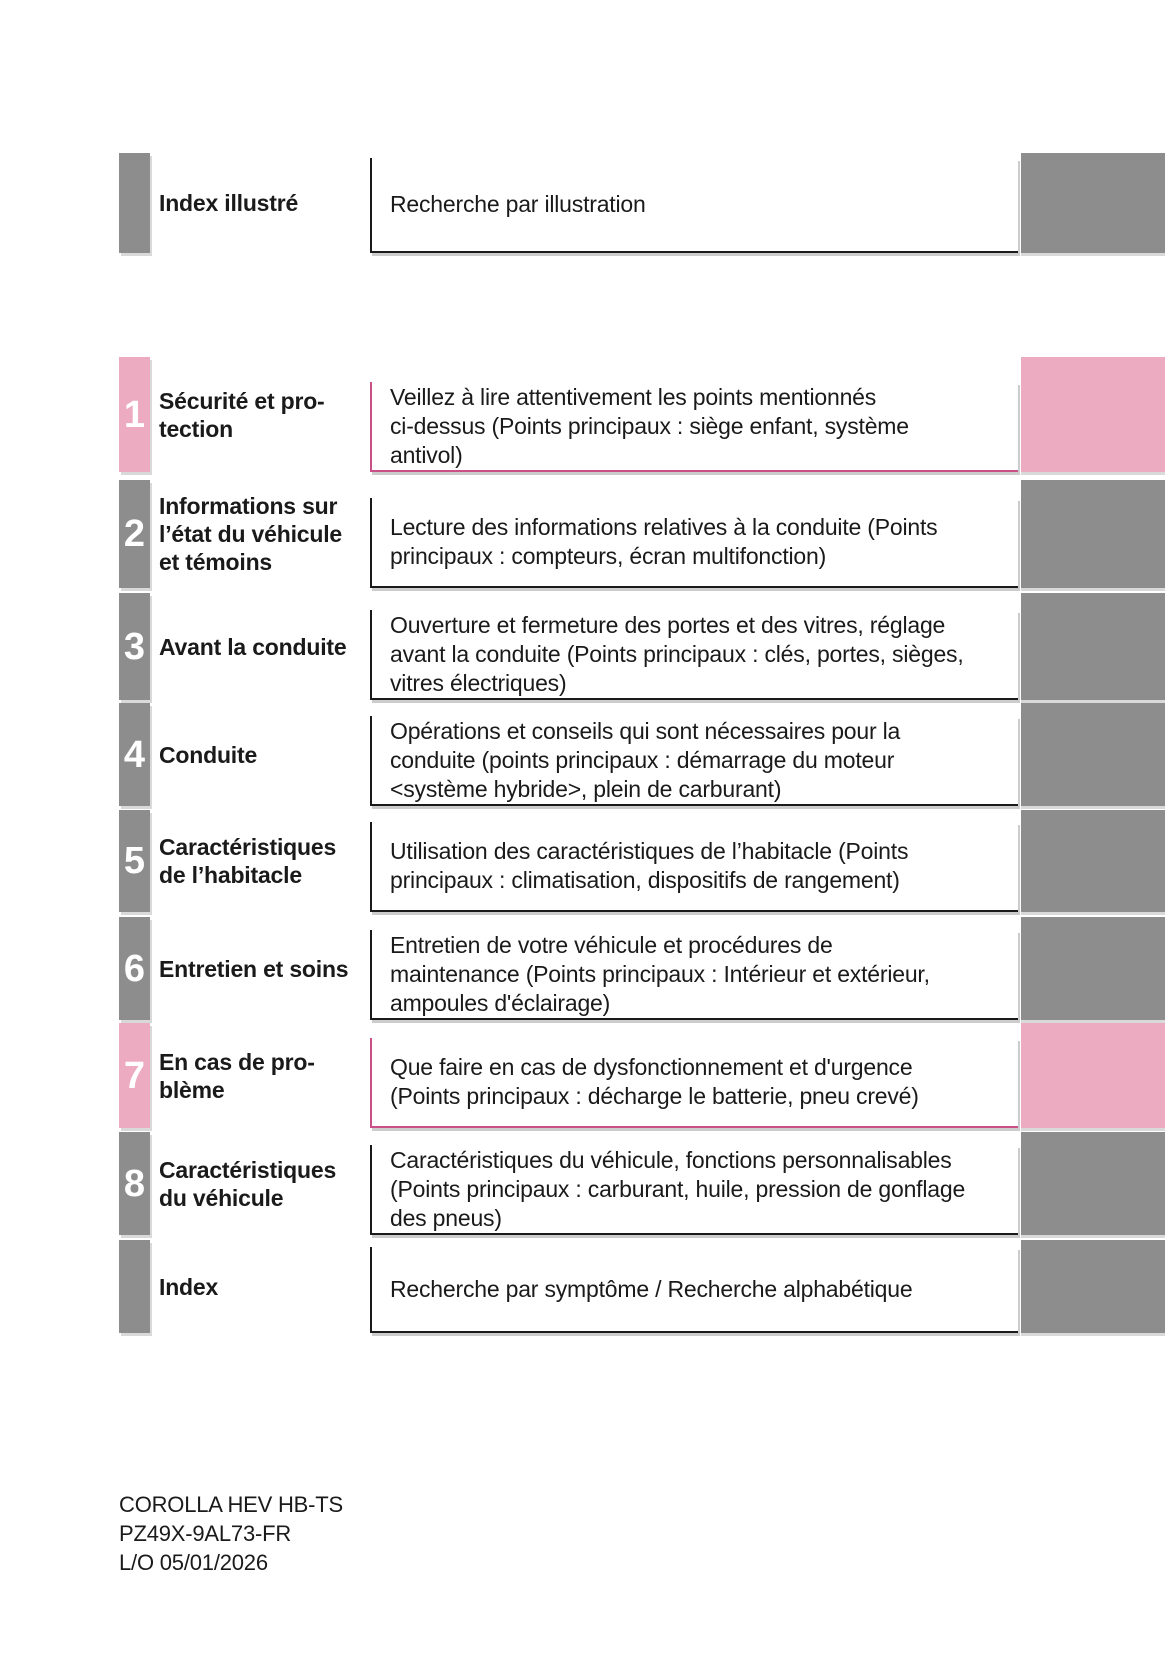  I want to click on section-label: Index illustré, so click(229, 203).